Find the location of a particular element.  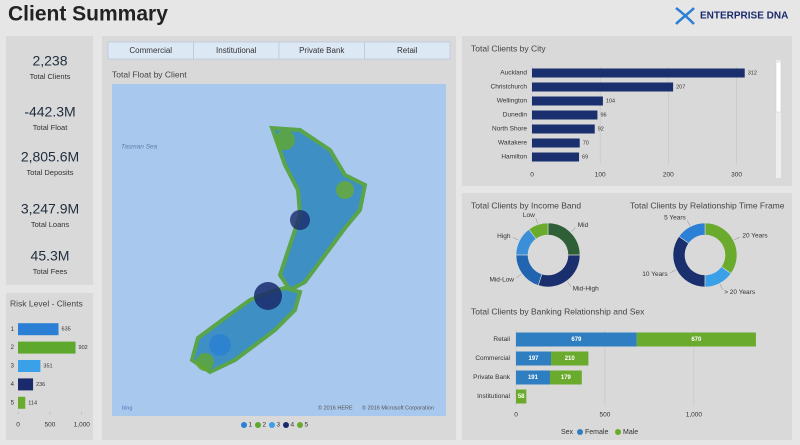

y-tick-label: Commercial is located at coordinates (492, 358).